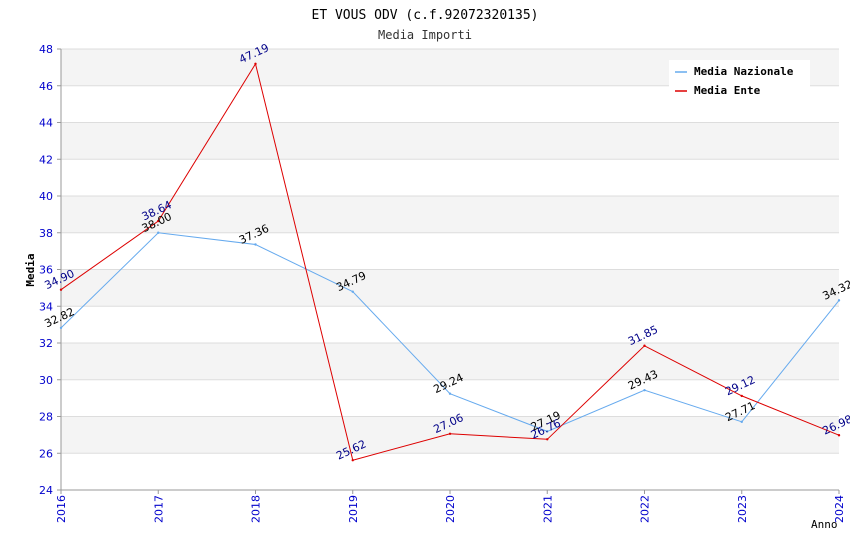  What do you see at coordinates (645, 509) in the screenshot?
I see `x-tick-label: 2022` at bounding box center [645, 509].